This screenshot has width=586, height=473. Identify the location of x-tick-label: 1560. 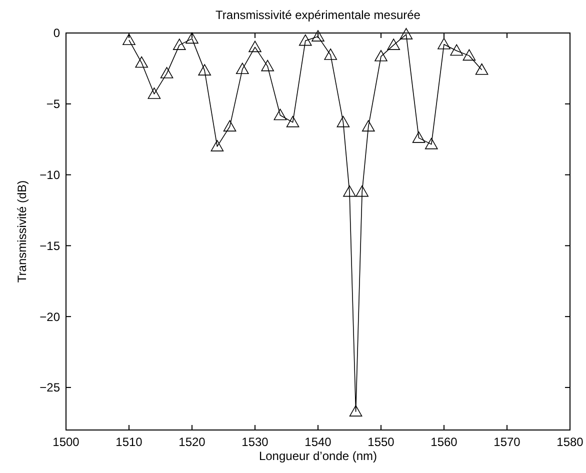
(444, 442).